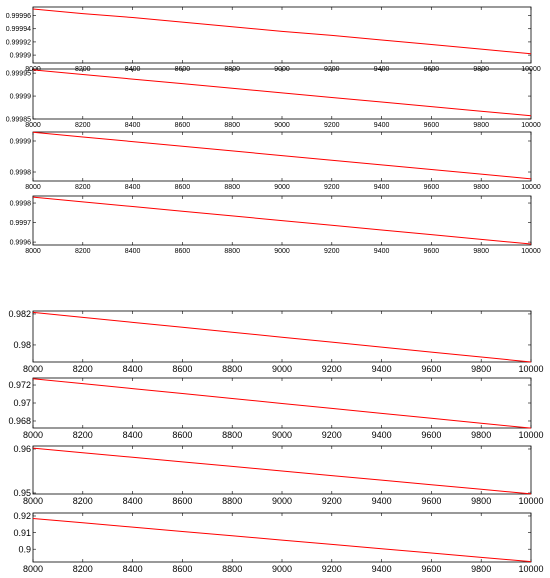 Image resolution: width=550 pixels, height=578 pixels. Describe the element at coordinates (22, 345) in the screenshot. I see `y-tick-label: 0.98` at that location.